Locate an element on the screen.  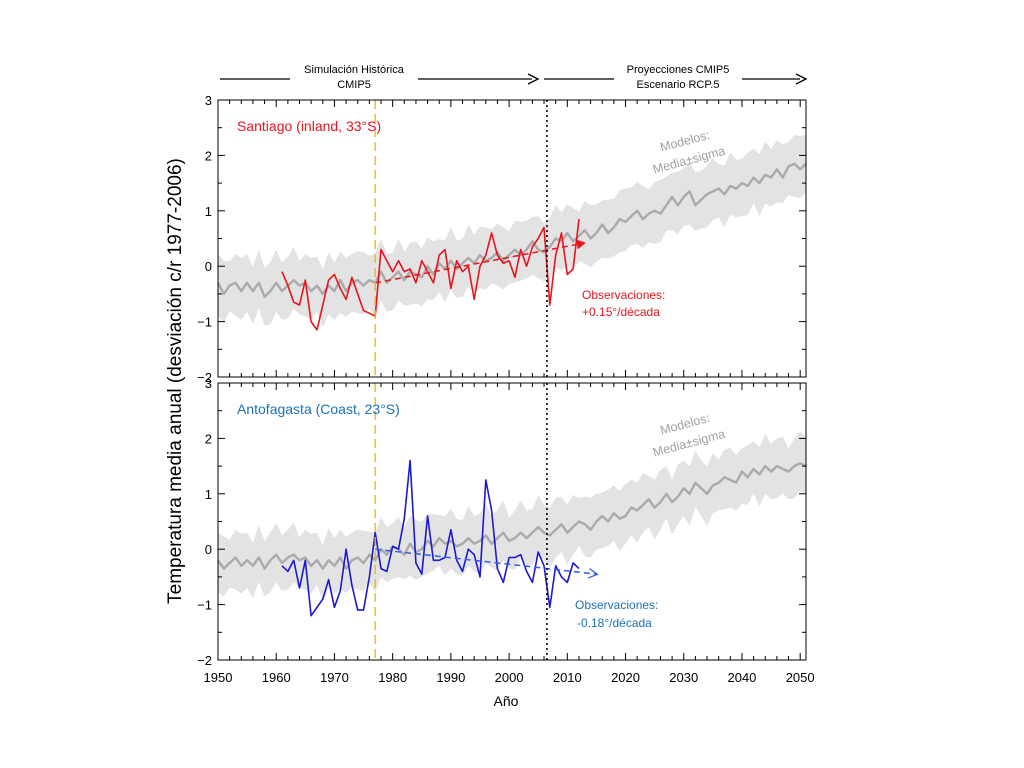
x-tick-label: 2010 is located at coordinates (567, 677).